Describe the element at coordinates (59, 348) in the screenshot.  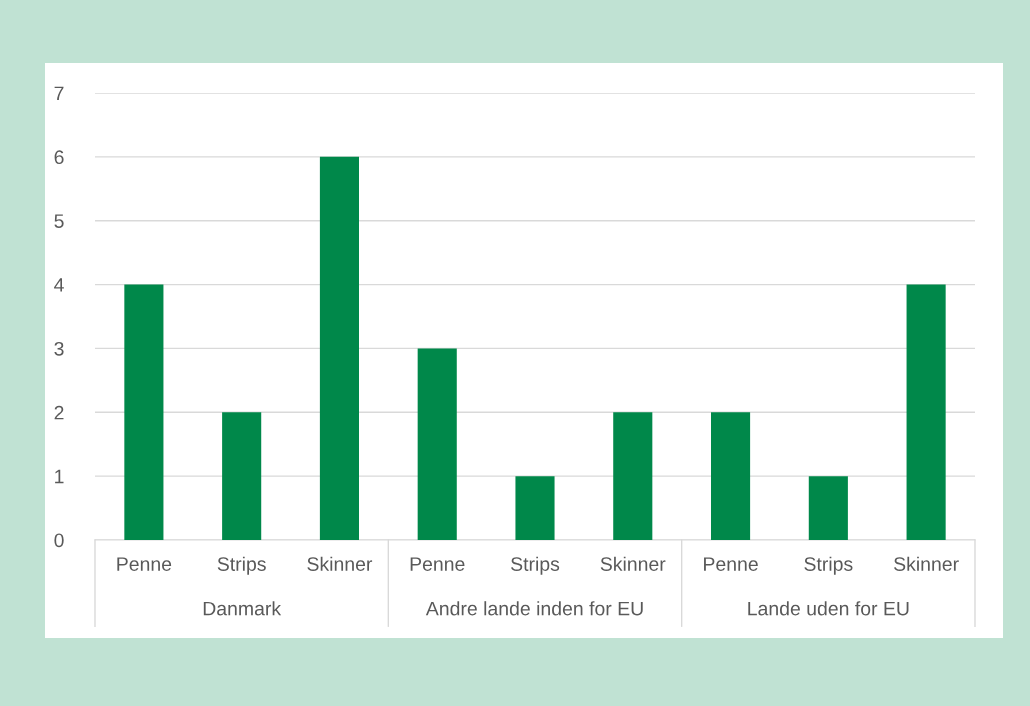
I see `y-tick-label: 3` at that location.